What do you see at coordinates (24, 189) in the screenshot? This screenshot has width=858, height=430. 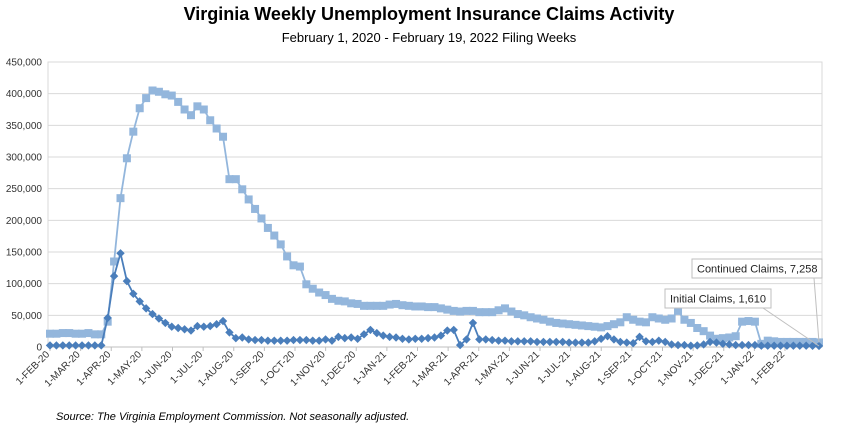 I see `y-tick-label: 250,000` at bounding box center [24, 189].